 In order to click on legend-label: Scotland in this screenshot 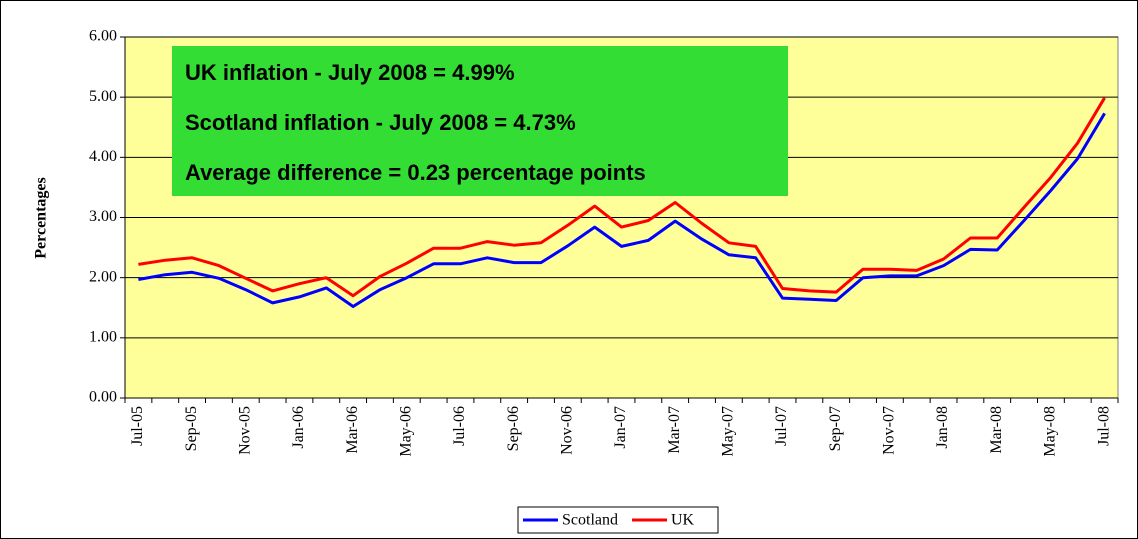, I will do `click(590, 520)`.